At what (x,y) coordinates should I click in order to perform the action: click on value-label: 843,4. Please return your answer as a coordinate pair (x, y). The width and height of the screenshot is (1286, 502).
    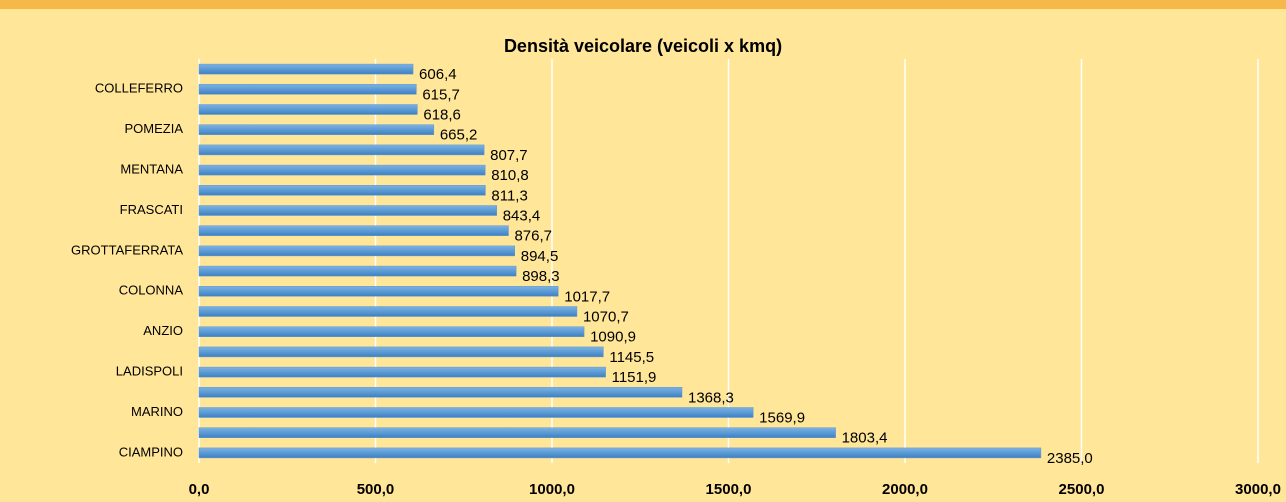
    Looking at the image, I should click on (522, 215).